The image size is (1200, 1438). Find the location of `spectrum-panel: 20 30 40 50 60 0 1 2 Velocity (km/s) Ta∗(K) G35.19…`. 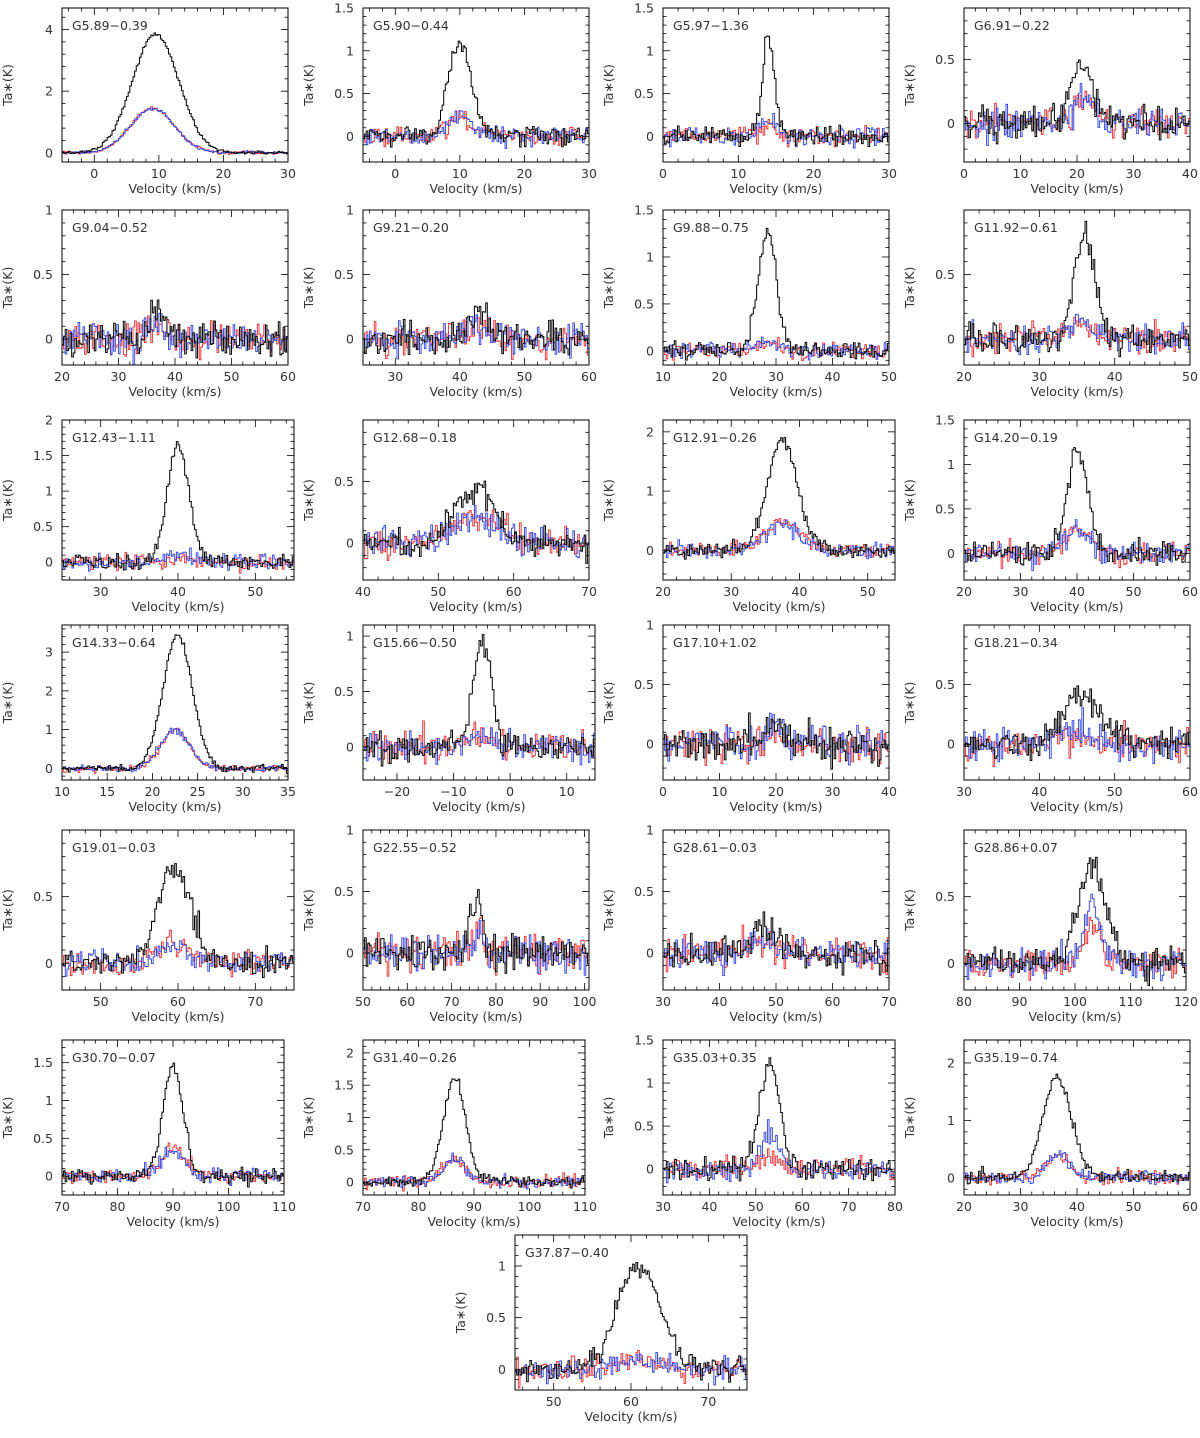

spectrum-panel: 20 30 40 50 60 0 1 2 Velocity (km/s) Ta∗(K) G35.19… is located at coordinates (1050, 1134).